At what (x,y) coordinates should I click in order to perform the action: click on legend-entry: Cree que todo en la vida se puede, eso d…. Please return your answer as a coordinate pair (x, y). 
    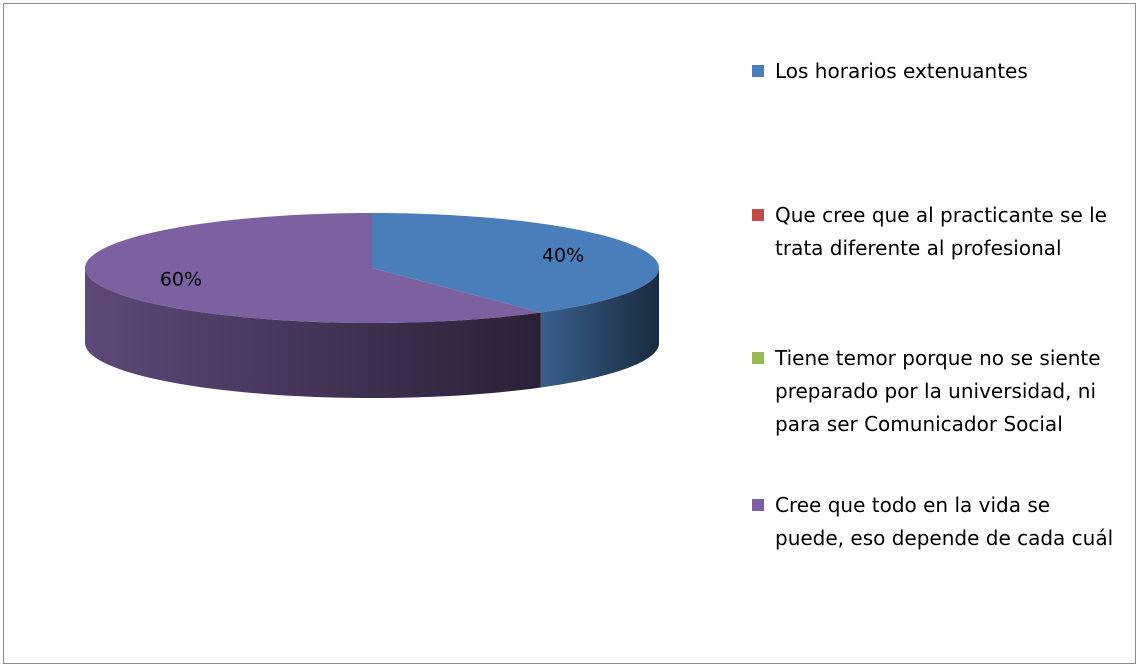
    Looking at the image, I should click on (937, 522).